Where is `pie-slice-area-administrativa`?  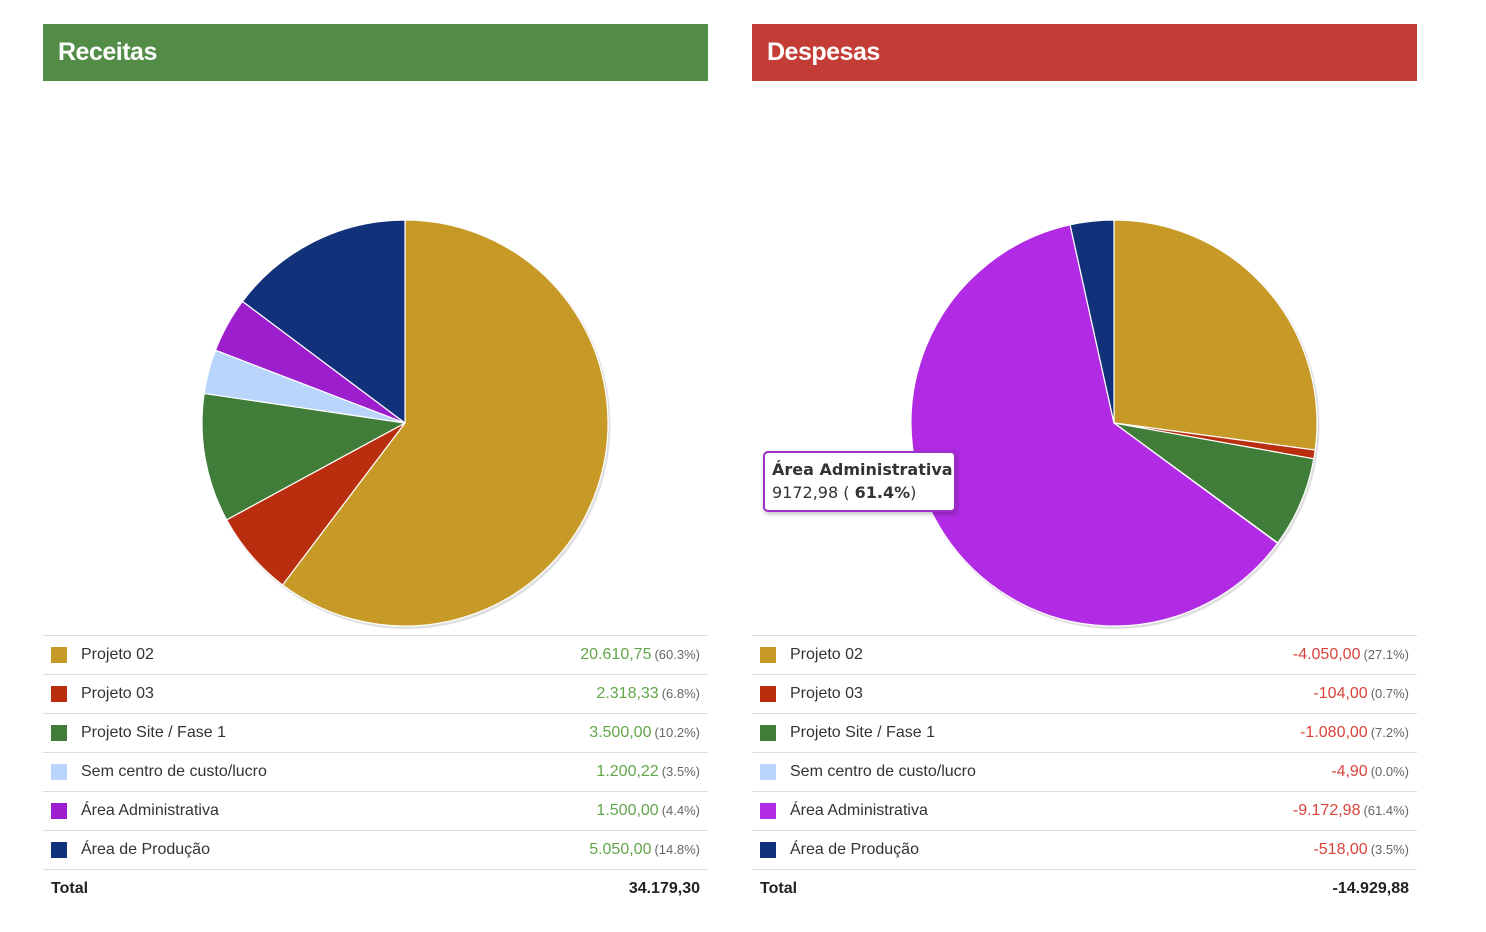
pie-slice-area-administrativa is located at coordinates (1094, 425).